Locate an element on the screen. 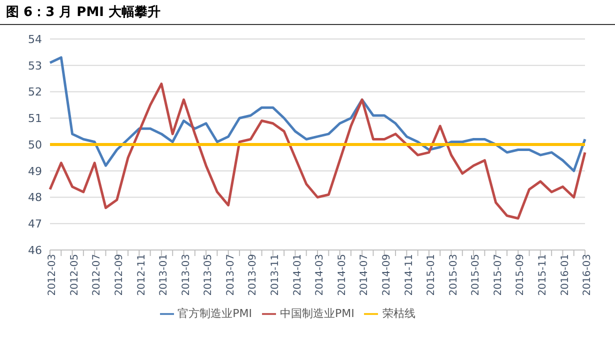  x-tick-label: 2013-11 is located at coordinates (276, 275).